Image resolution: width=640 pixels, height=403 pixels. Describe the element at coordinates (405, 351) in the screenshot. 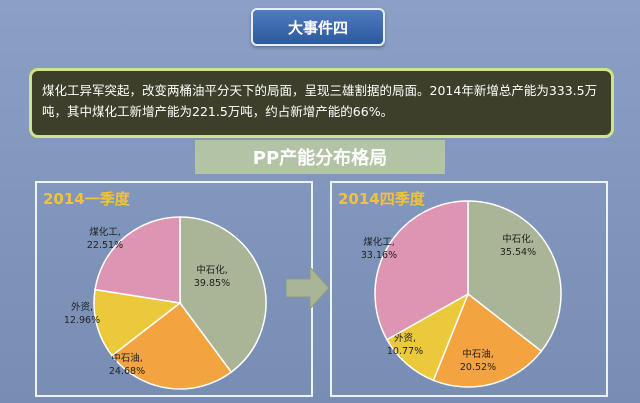

I see `slice-value-foreign: 10.77%` at that location.